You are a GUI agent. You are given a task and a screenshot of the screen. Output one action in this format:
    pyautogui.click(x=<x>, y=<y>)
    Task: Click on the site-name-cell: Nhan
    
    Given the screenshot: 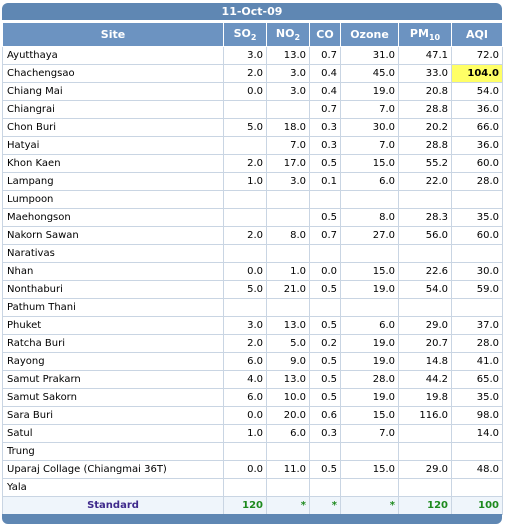 What is the action you would take?
    pyautogui.click(x=113, y=271)
    